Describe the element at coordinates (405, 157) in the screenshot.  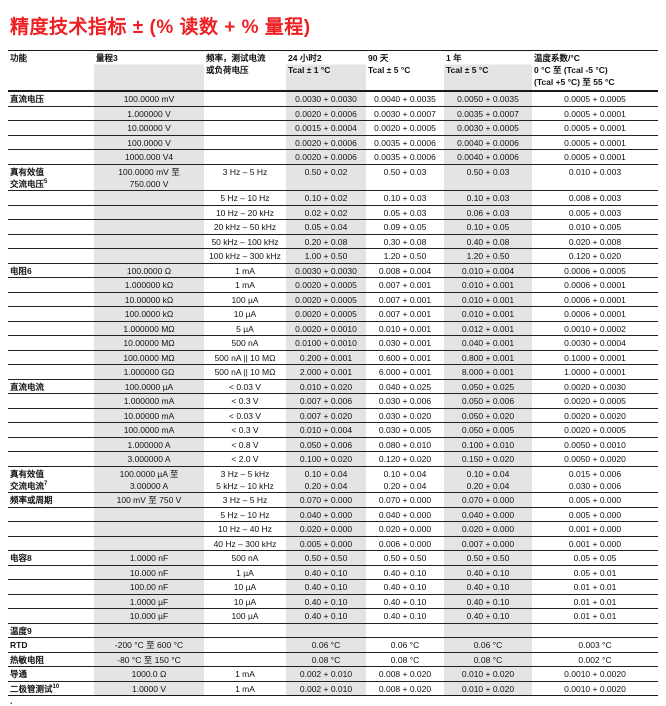
I see `cell-90day: 0.0035 + 0.0006` at that location.